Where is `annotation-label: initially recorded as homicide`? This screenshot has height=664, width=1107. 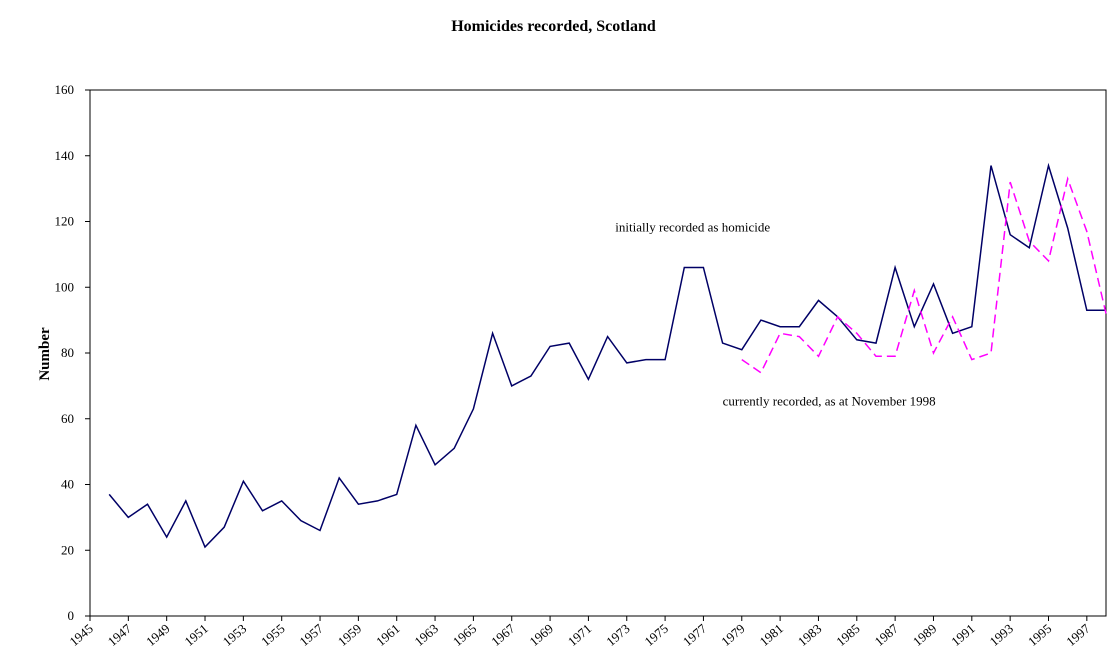
annotation-label: initially recorded as homicide is located at coordinates (692, 226).